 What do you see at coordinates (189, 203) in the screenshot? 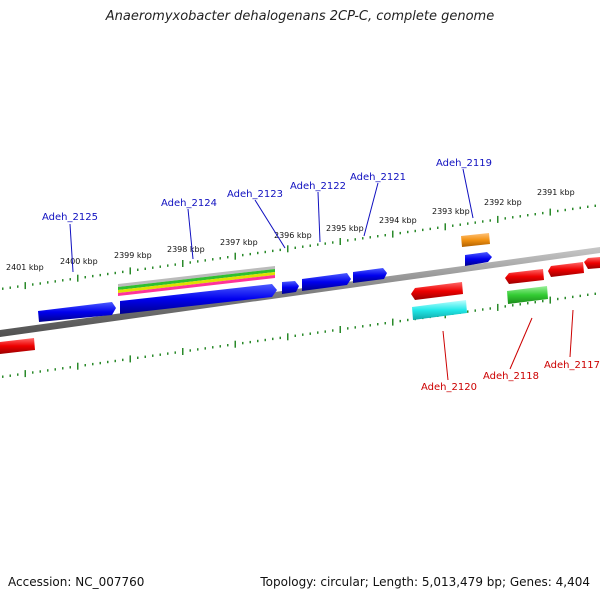
I see `gene-label-adeh-2124: Adeh_2124` at bounding box center [189, 203].